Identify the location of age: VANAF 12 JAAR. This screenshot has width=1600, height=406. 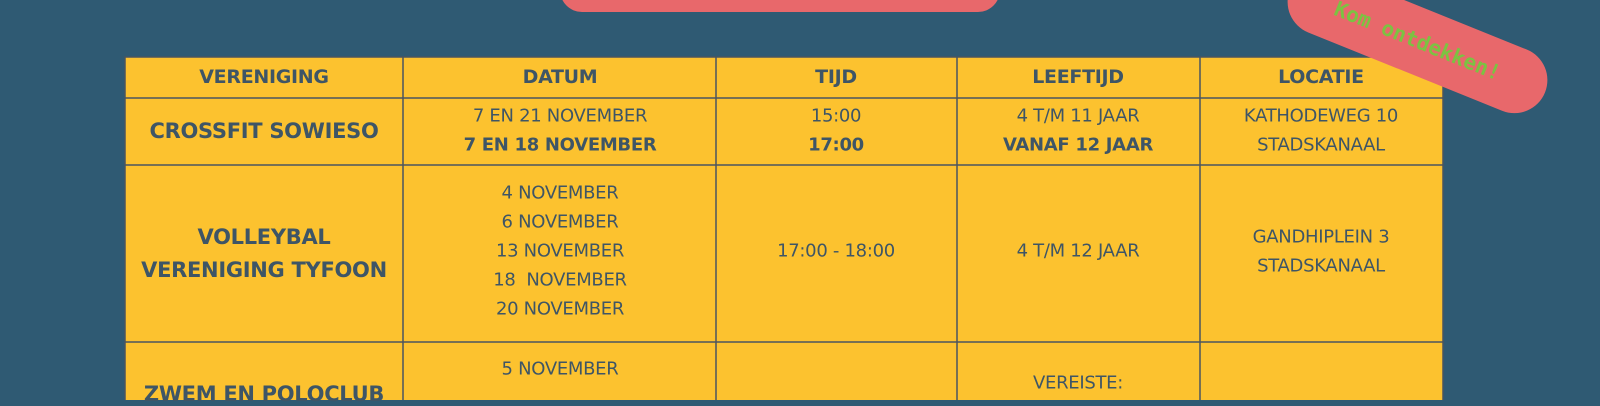
(1078, 145).